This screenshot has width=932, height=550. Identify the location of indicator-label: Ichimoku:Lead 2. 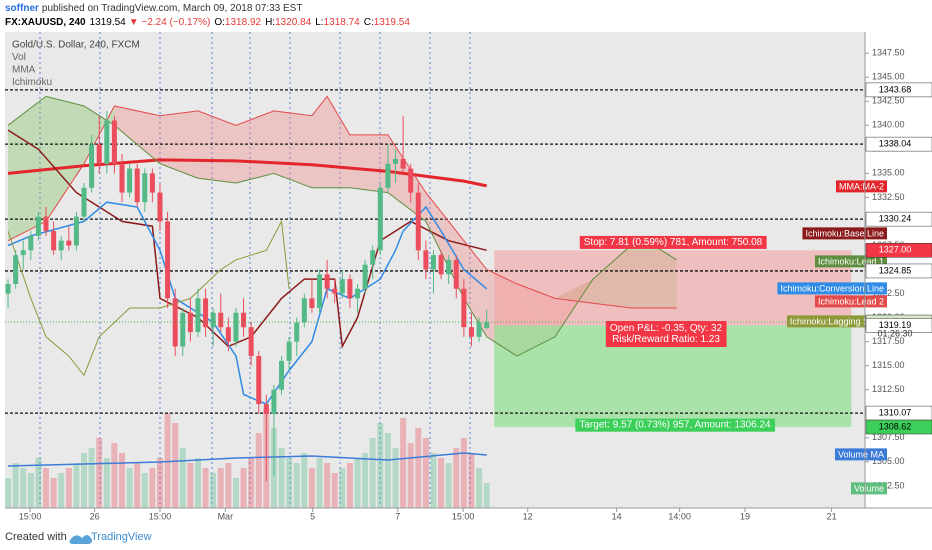
(851, 301).